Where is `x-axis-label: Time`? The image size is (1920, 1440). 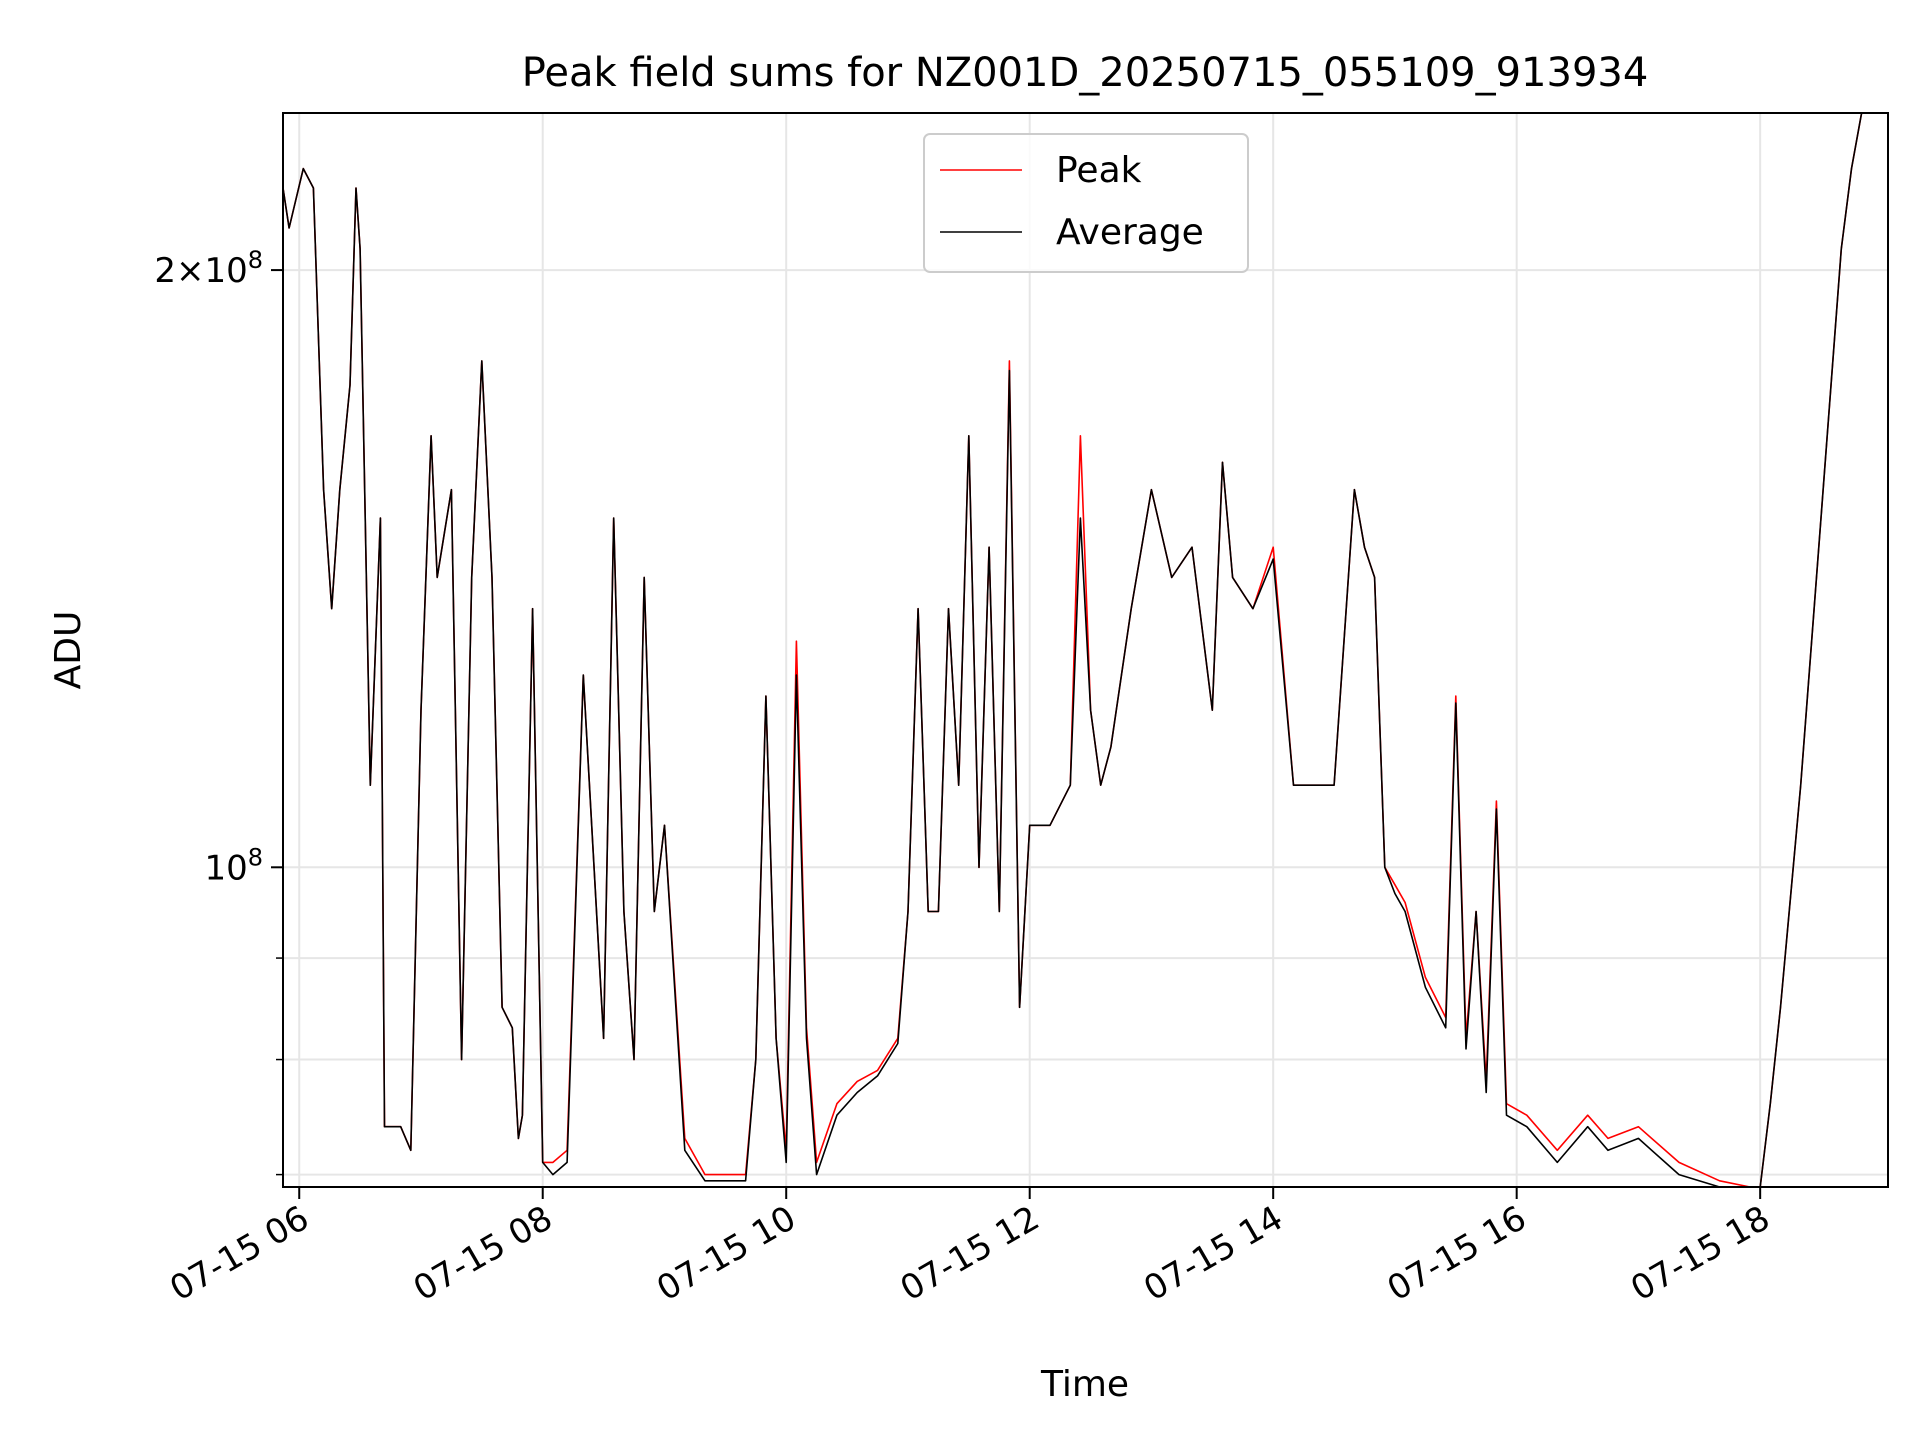 x-axis-label: Time is located at coordinates (1084, 1384).